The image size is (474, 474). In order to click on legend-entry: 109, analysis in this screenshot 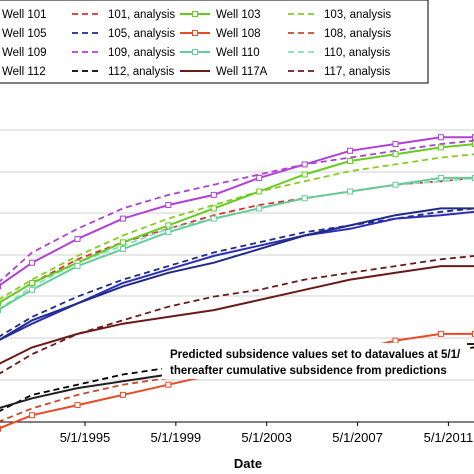, I will do `click(141, 53)`.